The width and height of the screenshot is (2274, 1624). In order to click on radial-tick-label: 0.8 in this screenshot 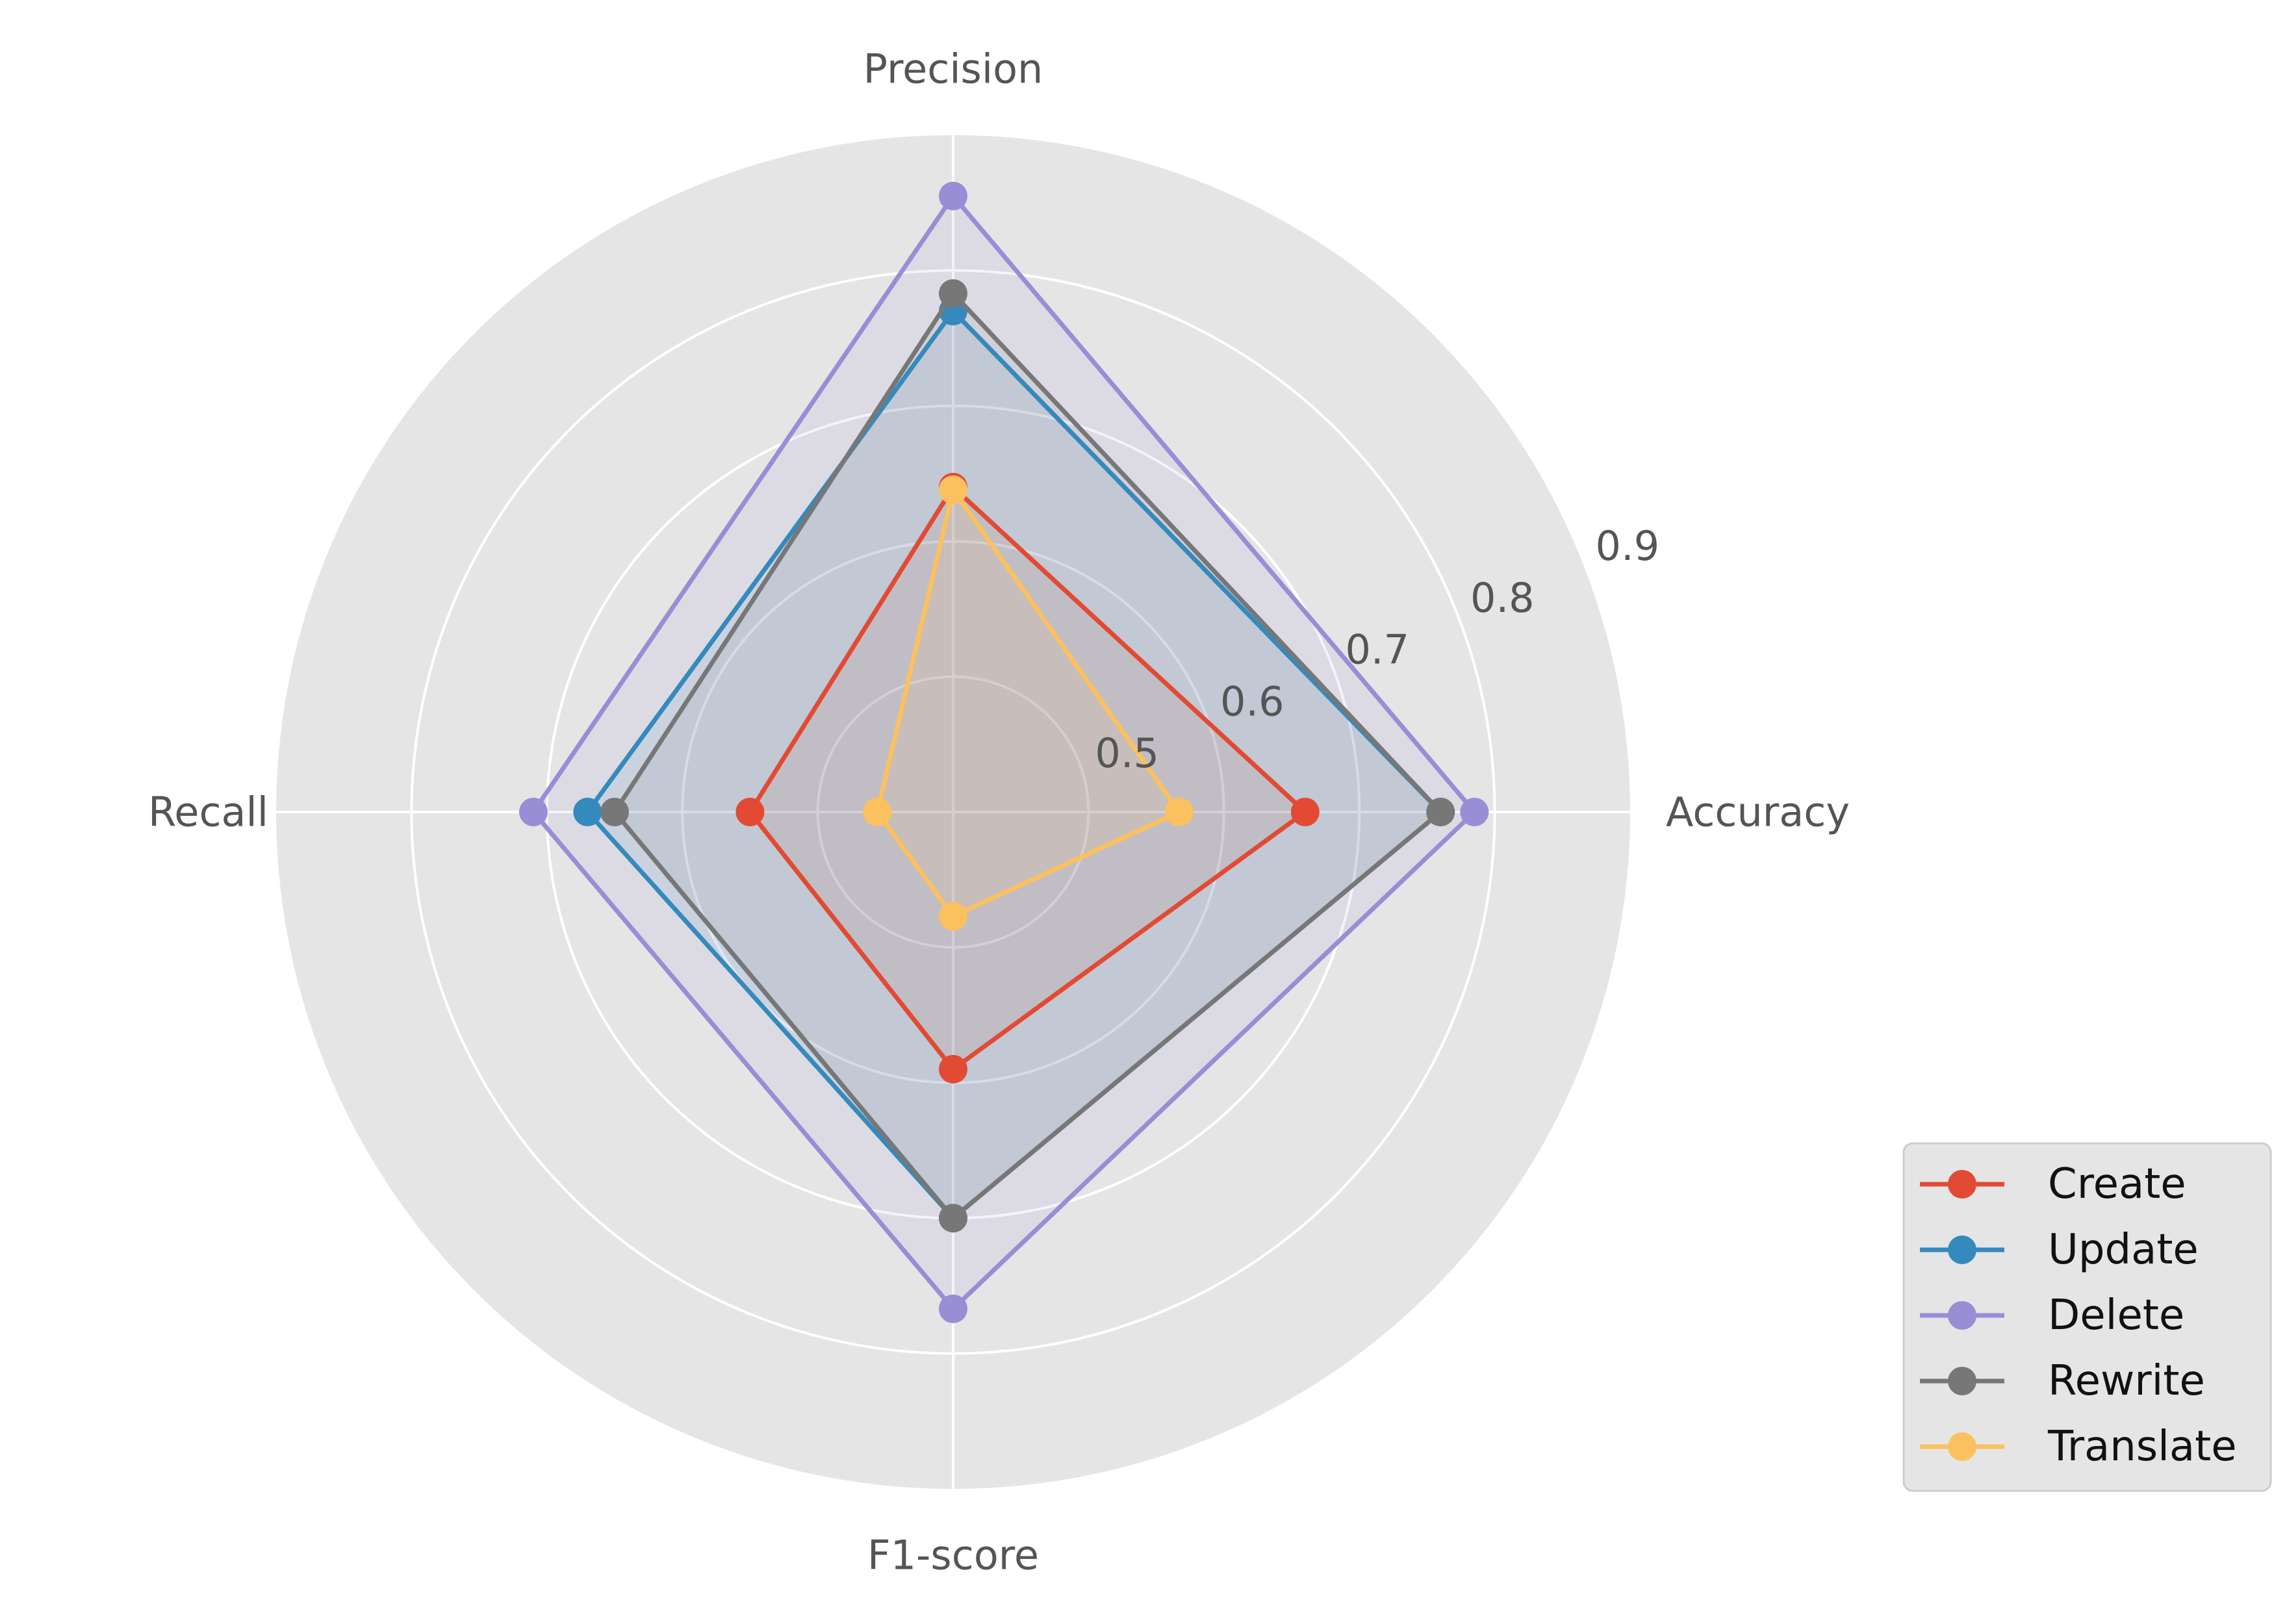, I will do `click(1502, 598)`.